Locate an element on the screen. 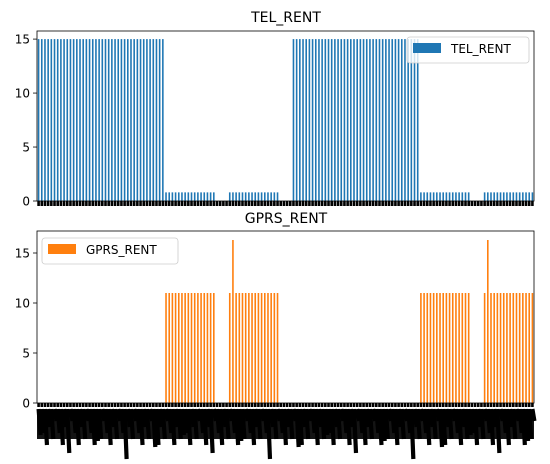  gprs-rent-legend-swatch is located at coordinates (62, 249).